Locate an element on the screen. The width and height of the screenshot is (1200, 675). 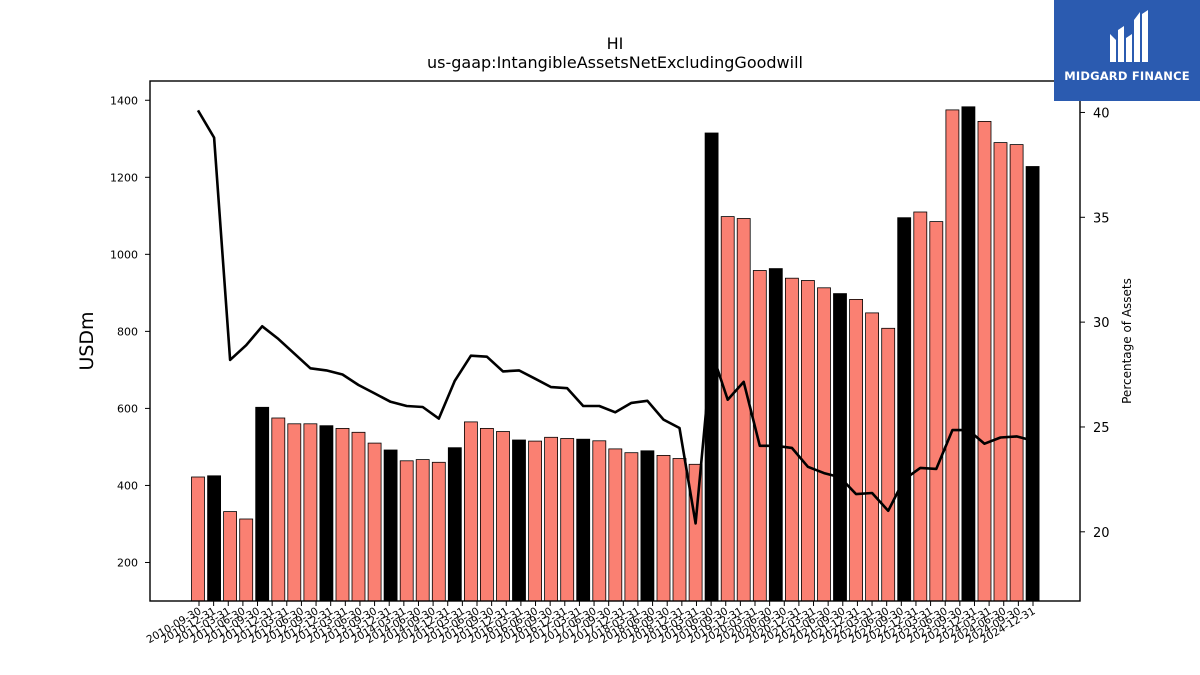
y2-tick-label: 35 is located at coordinates (1101, 218).